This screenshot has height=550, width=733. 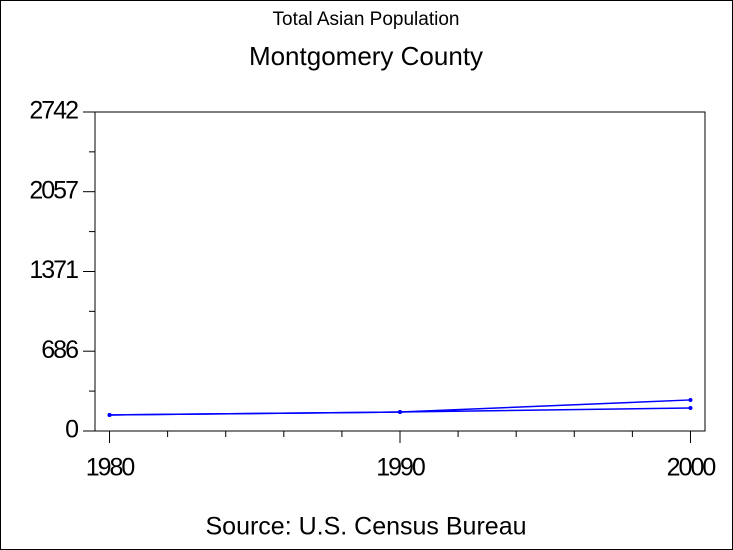 I want to click on chart-title: Total Asian Population, so click(x=366, y=19).